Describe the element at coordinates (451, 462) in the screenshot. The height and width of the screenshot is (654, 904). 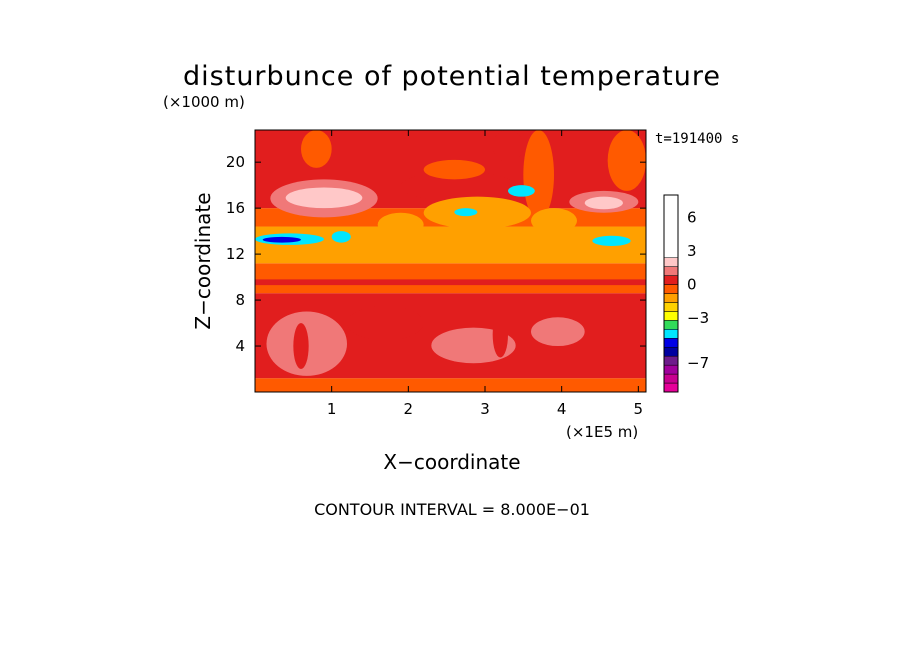
I see `x-axis-label: X−coordinate` at that location.